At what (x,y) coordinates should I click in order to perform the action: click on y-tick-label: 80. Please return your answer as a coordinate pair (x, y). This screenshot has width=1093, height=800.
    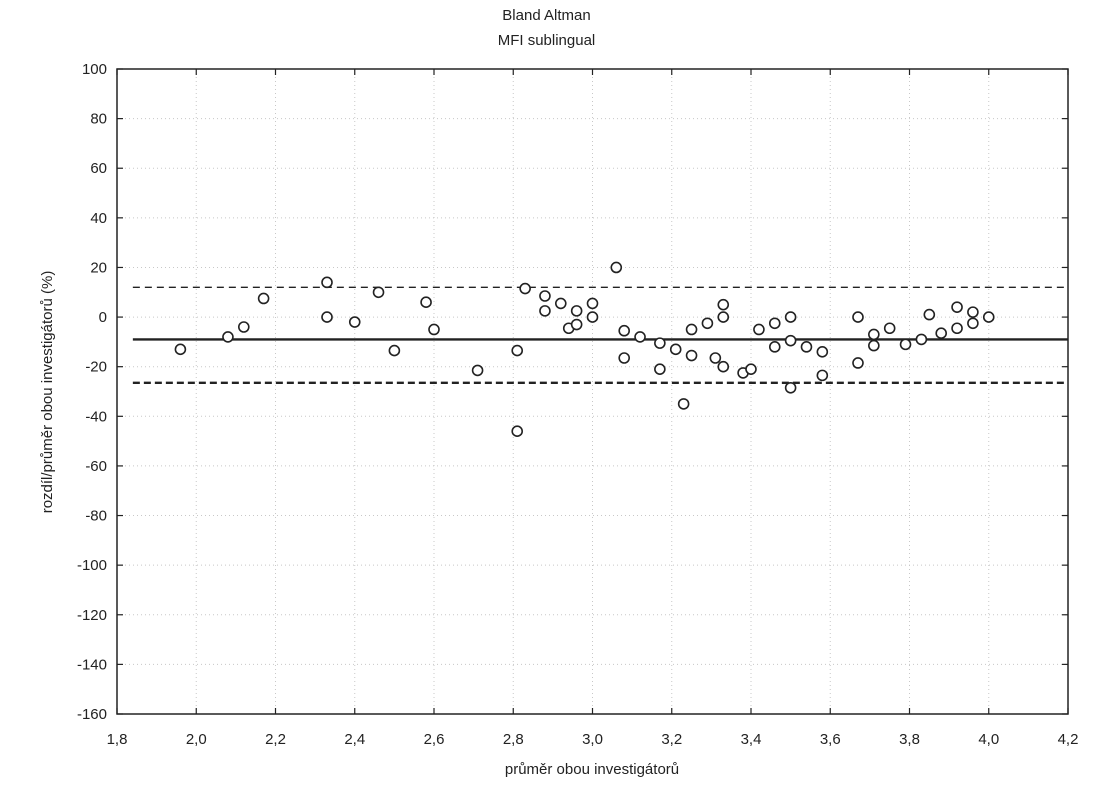
    Looking at the image, I should click on (98, 119).